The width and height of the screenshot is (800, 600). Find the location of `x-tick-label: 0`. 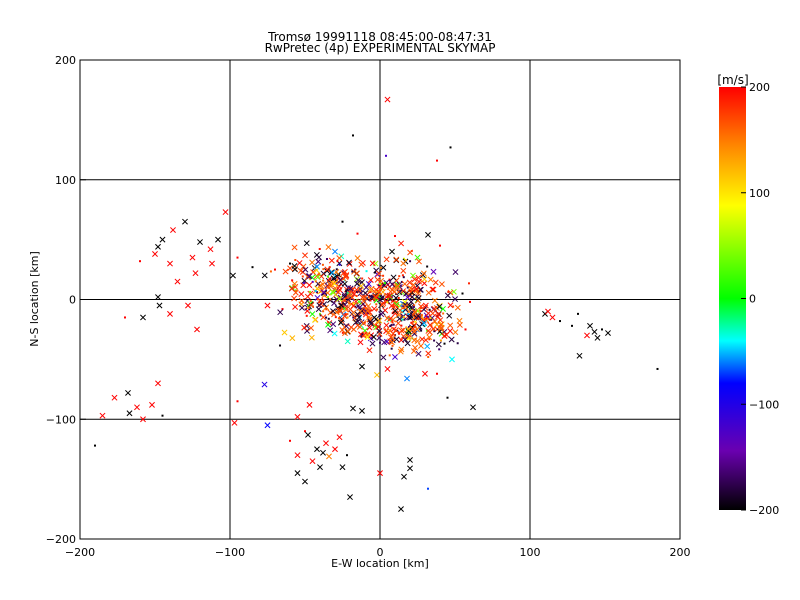

x-tick-label: 0 is located at coordinates (380, 552).